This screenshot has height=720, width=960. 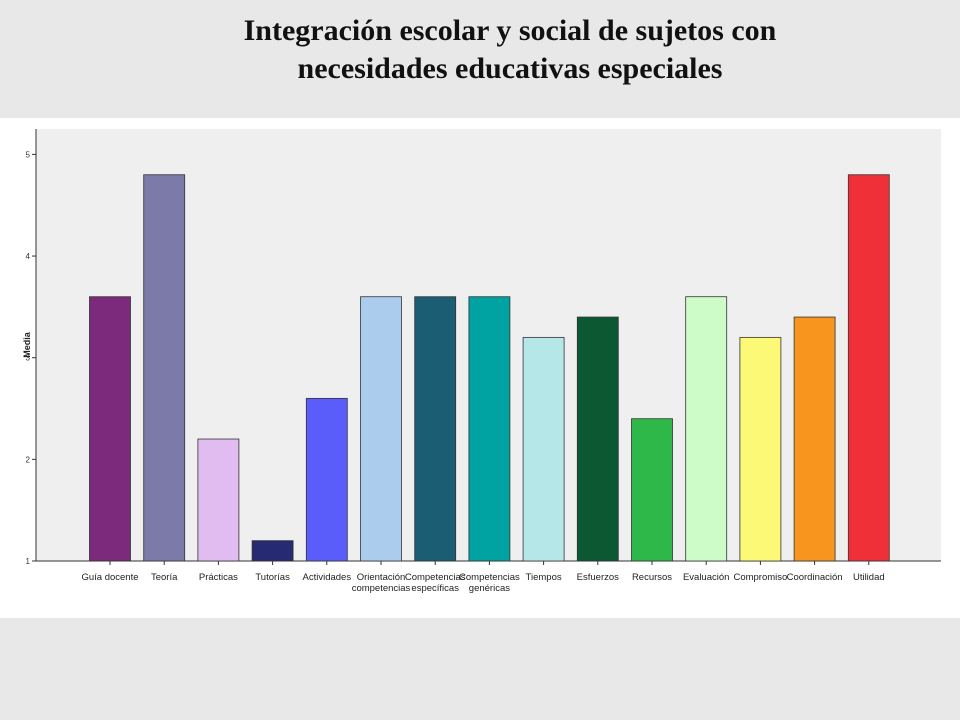 I want to click on x-tick-label: Competencias genéricas, so click(x=489, y=583).